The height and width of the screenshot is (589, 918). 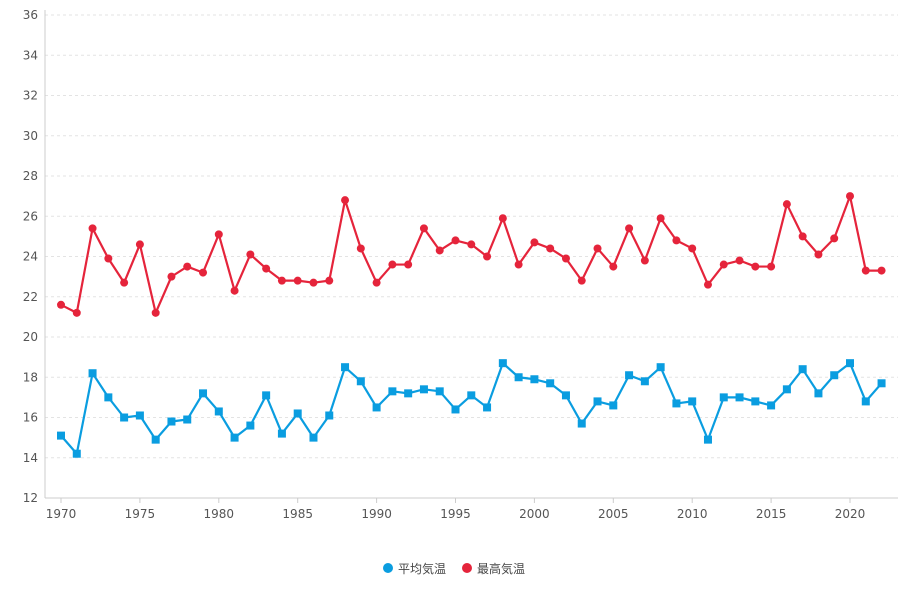 What do you see at coordinates (30, 257) in the screenshot?
I see `y-tick-label: 24` at bounding box center [30, 257].